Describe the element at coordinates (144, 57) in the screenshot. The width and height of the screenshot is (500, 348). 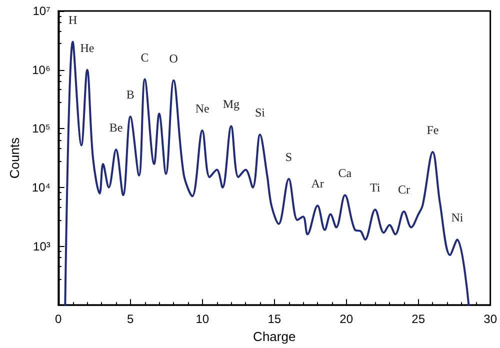
I see `annotation: C` at that location.